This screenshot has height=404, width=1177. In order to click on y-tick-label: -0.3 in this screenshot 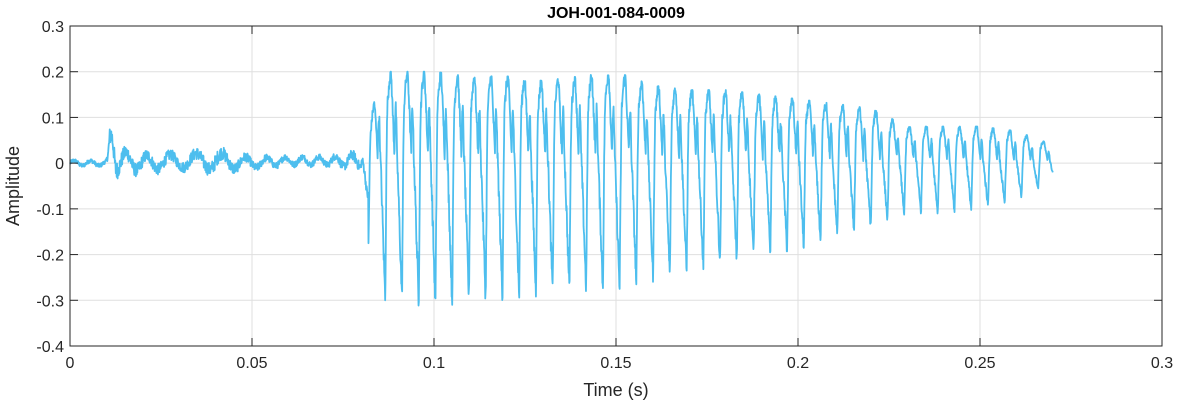, I will do `click(50, 301)`.